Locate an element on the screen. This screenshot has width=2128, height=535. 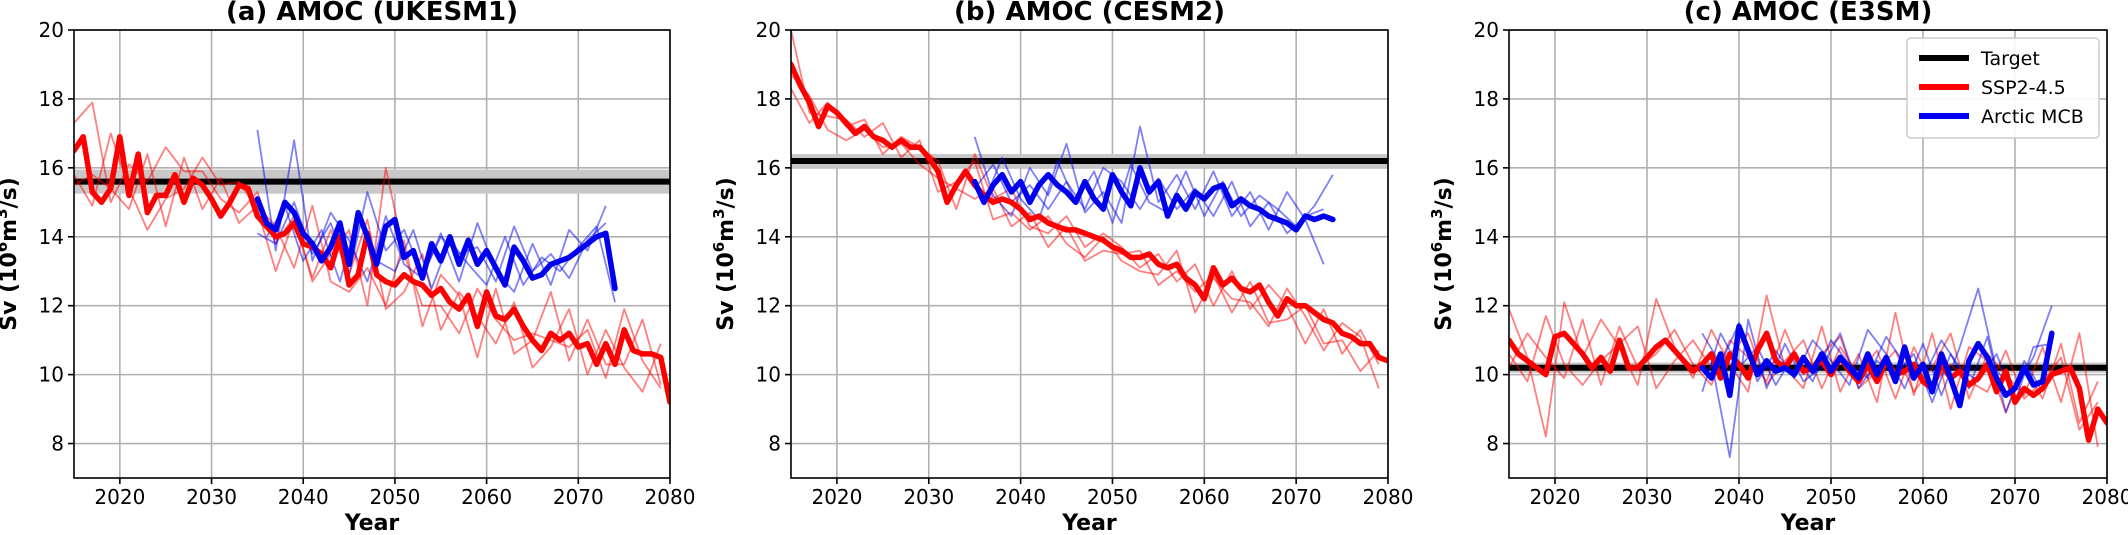
legend: Target SSP2-4.5 Arctic MCB is located at coordinates (2003, 88).